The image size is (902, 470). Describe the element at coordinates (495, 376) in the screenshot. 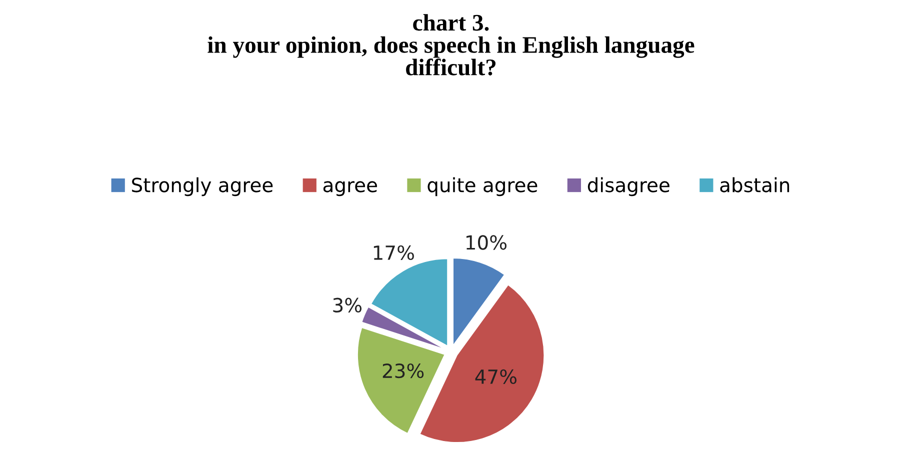

I see `data-label: 47%` at that location.